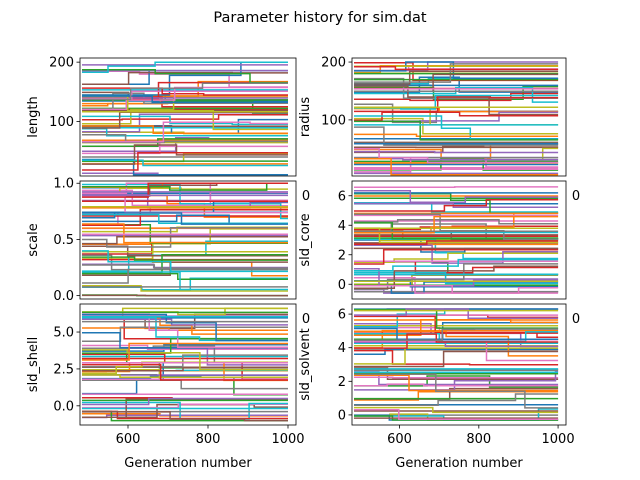  I want to click on y-axis-label: length, so click(33, 116).